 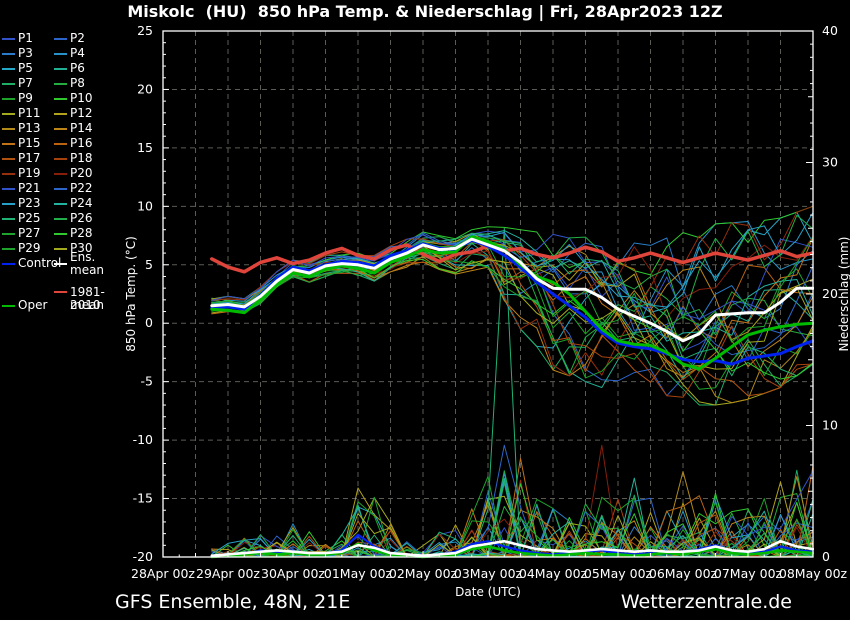 What do you see at coordinates (748, 573) in the screenshot?
I see `x-tick-label: 07May 00z` at bounding box center [748, 573].